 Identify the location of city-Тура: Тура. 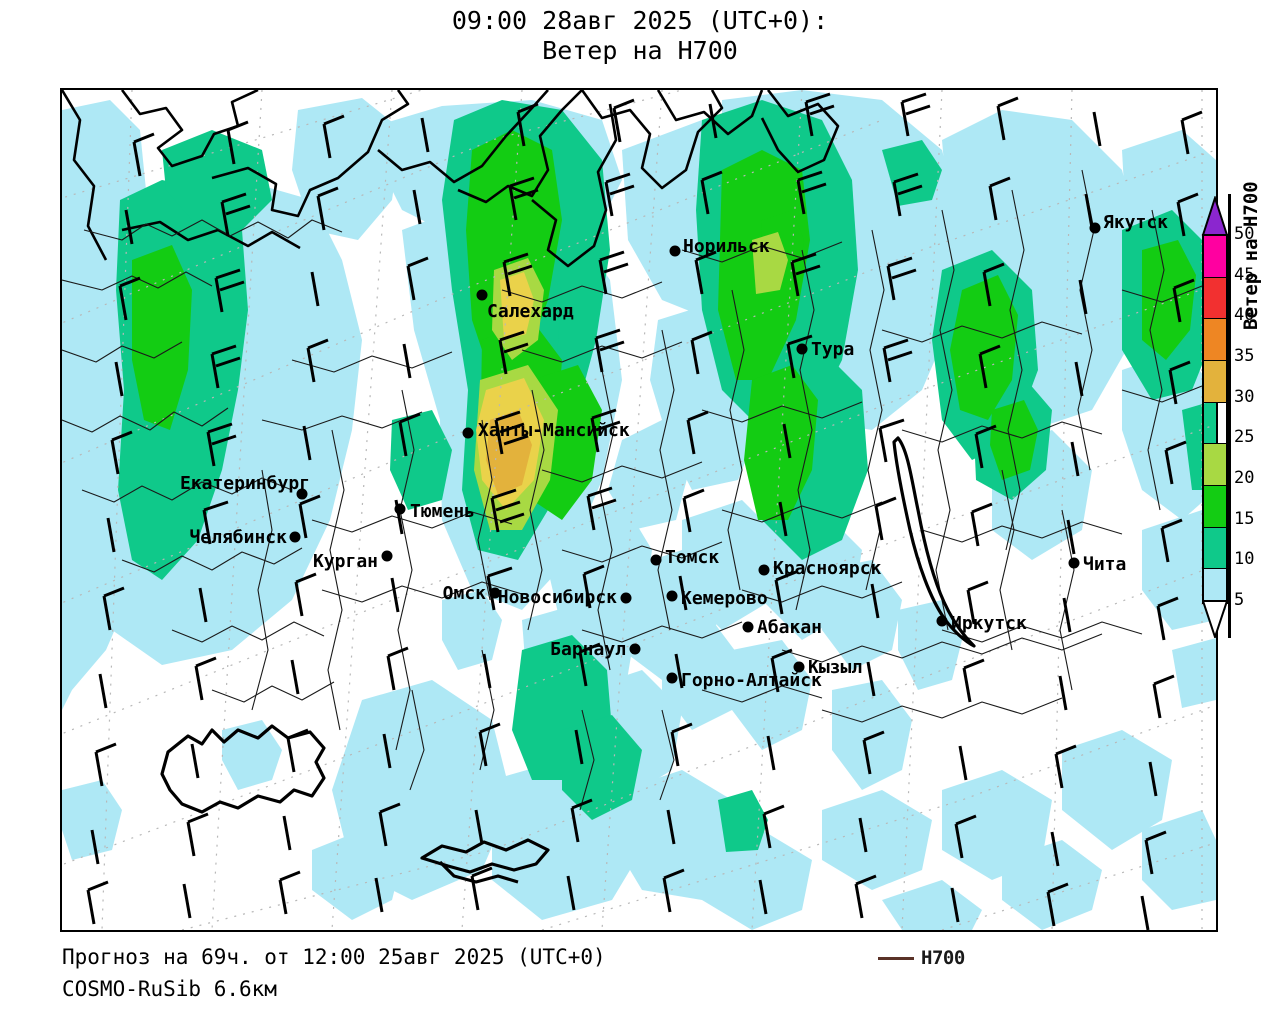
(825, 349).